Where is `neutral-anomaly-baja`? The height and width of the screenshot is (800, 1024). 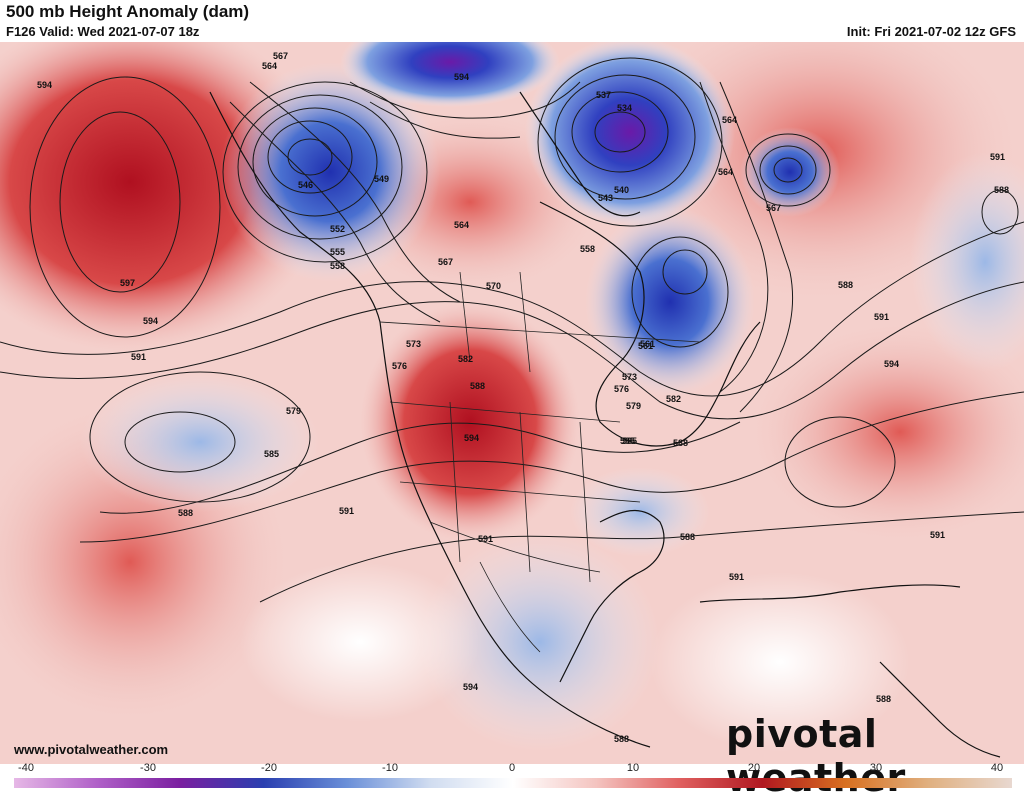
neutral-anomaly-baja is located at coordinates (360, 642).